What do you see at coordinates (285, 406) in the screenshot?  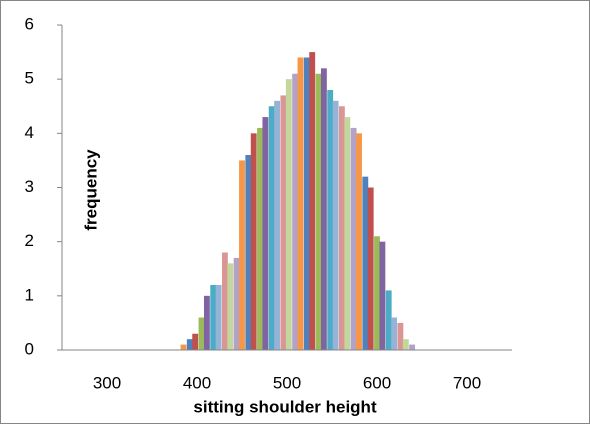 I see `x-axis-label: sitting shoulder height` at bounding box center [285, 406].